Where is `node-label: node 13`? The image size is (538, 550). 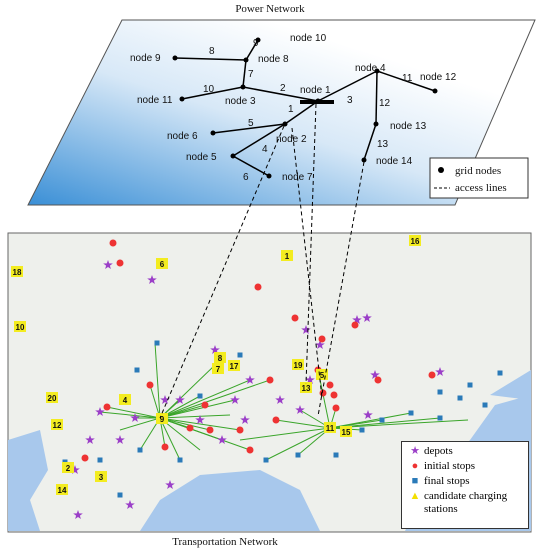 node-label: node 13 is located at coordinates (408, 126).